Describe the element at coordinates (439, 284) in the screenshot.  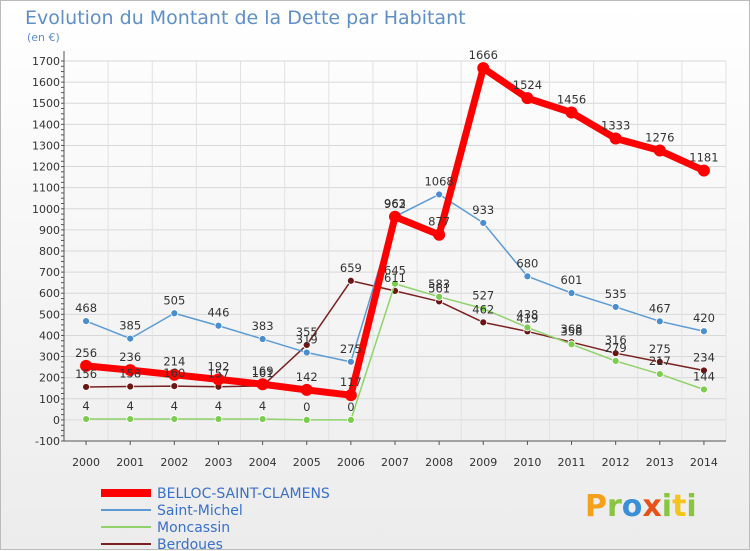
I see `data-label: 583` at that location.